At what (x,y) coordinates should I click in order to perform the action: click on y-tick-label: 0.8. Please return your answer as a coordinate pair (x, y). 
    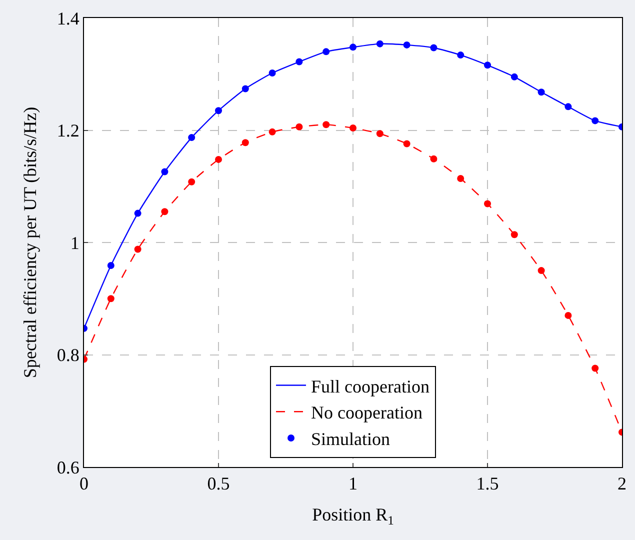
    Looking at the image, I should click on (68, 355).